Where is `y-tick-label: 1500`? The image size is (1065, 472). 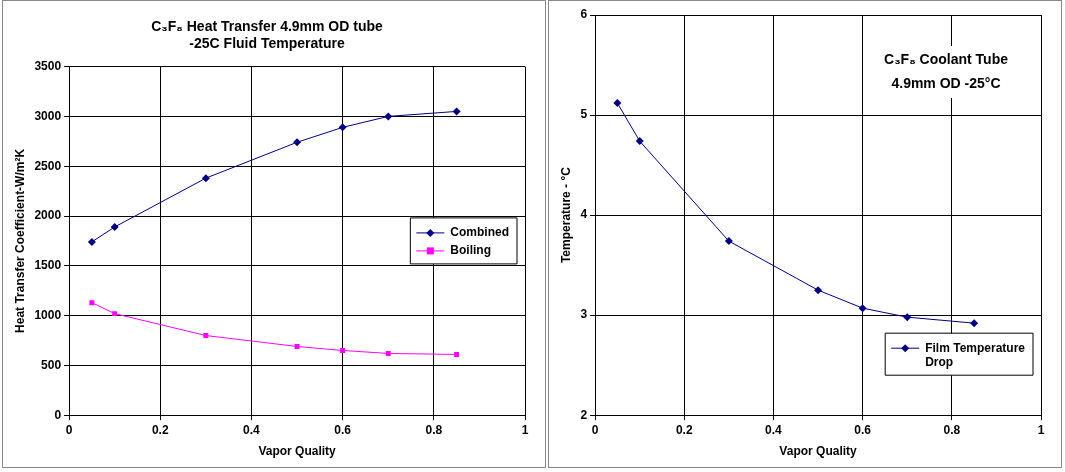 y-tick-label: 1500 is located at coordinates (48, 265).